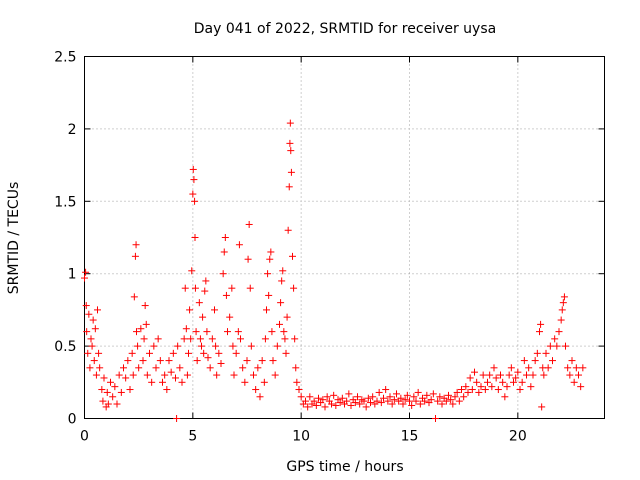 This screenshot has height=480, width=640. What do you see at coordinates (65, 202) in the screenshot?
I see `y-tick-label: 1.5` at bounding box center [65, 202].